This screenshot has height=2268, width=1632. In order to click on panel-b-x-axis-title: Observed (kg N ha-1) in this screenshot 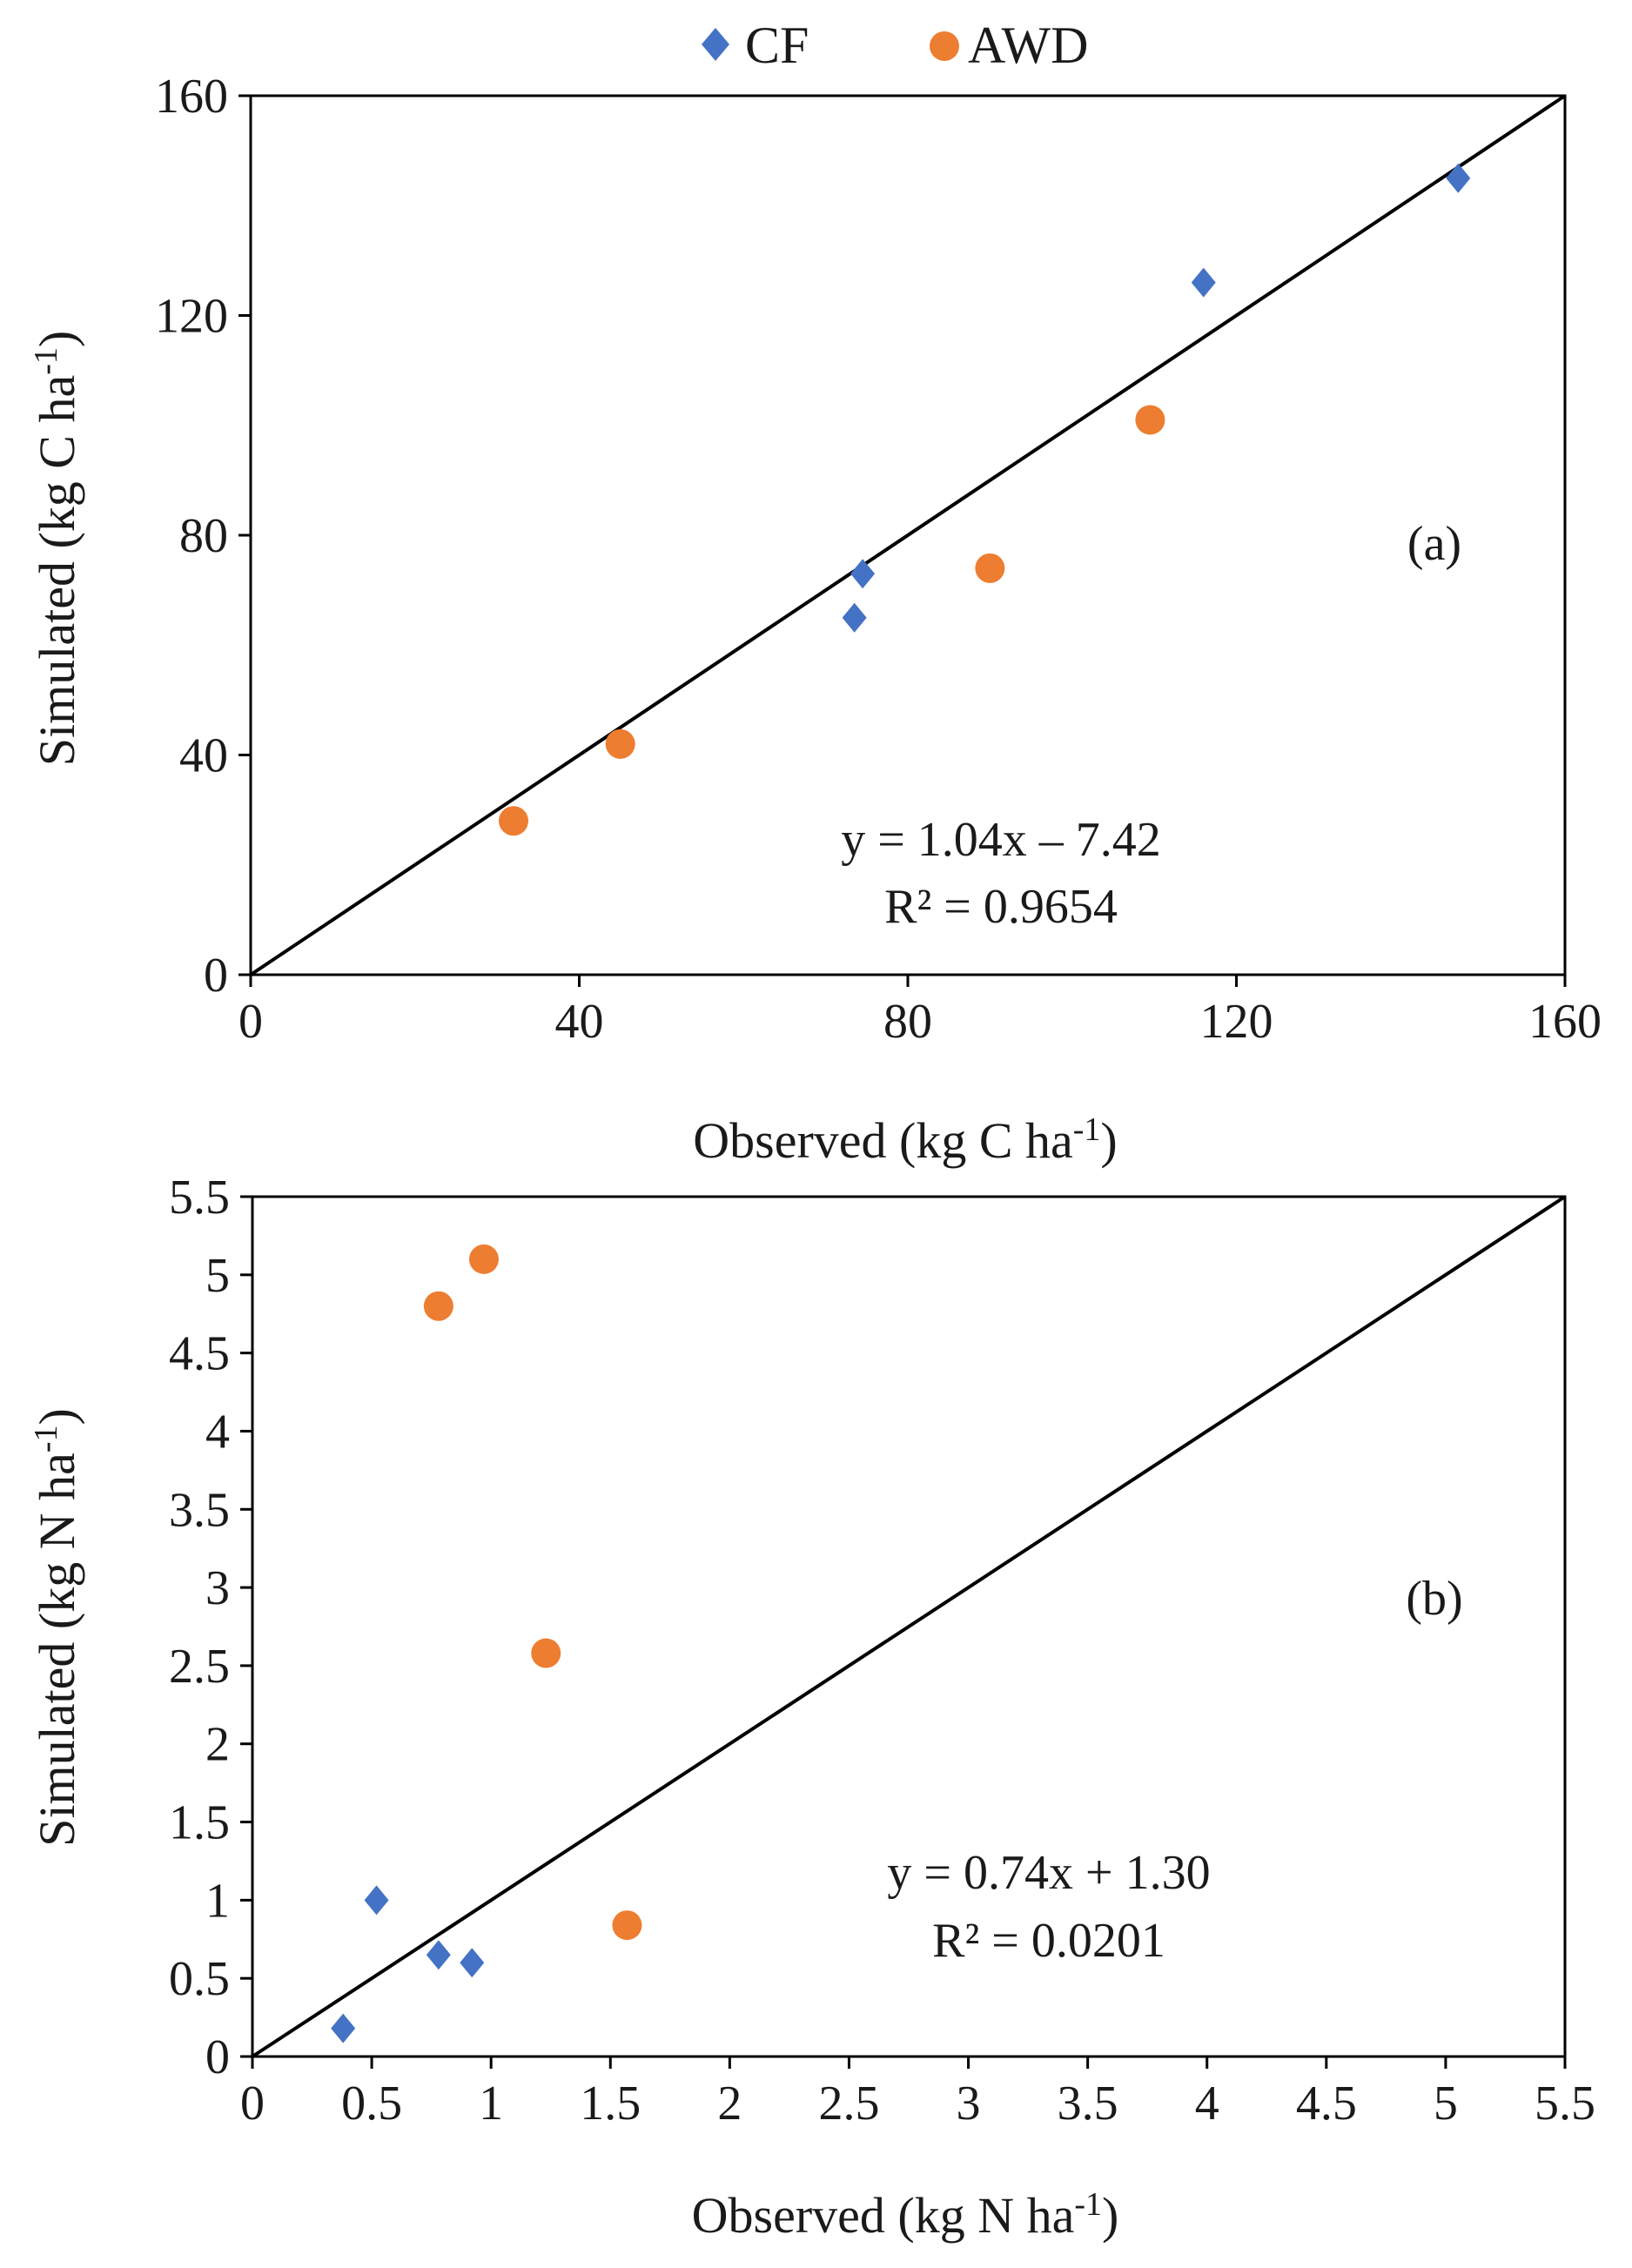, I will do `click(905, 2215)`.